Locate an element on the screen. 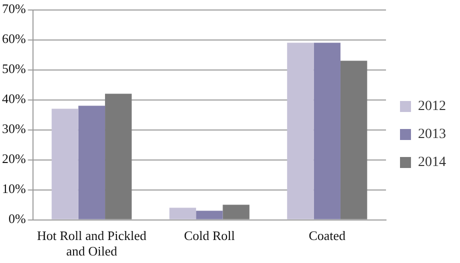  y-tick-label: 20% is located at coordinates (14, 158).